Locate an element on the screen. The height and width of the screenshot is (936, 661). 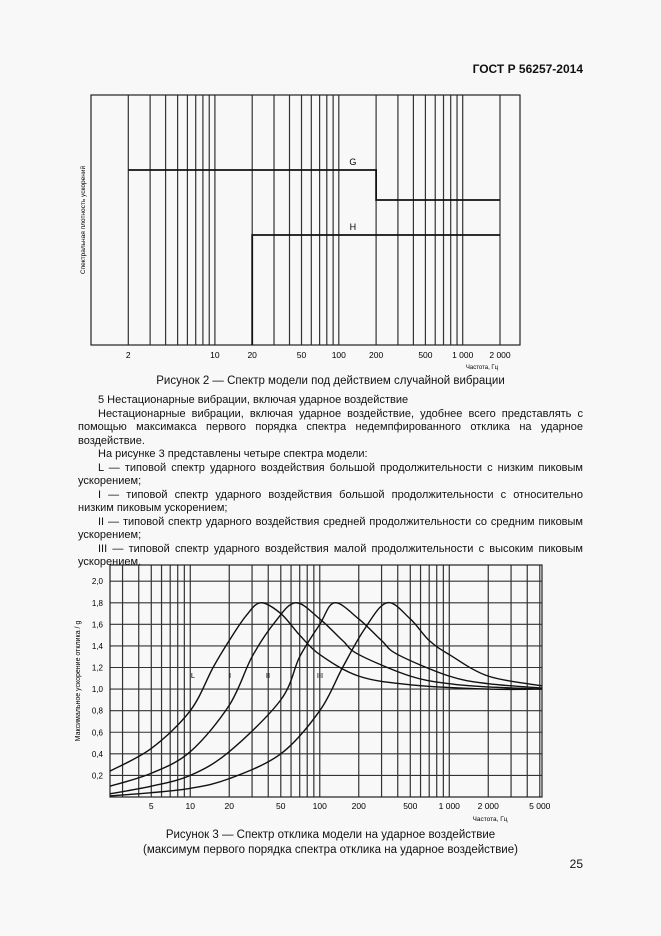
document-id-header: ГОСТ Р 56257-2014 is located at coordinates (527, 69).